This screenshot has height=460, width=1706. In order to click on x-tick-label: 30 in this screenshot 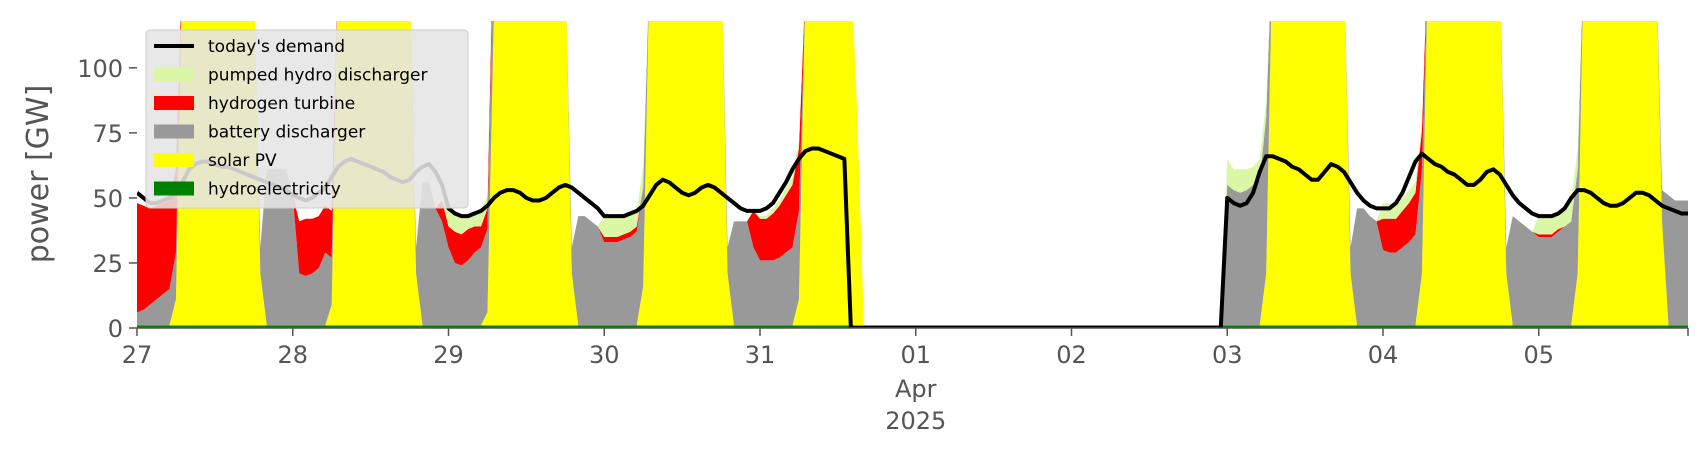, I will do `click(604, 355)`.